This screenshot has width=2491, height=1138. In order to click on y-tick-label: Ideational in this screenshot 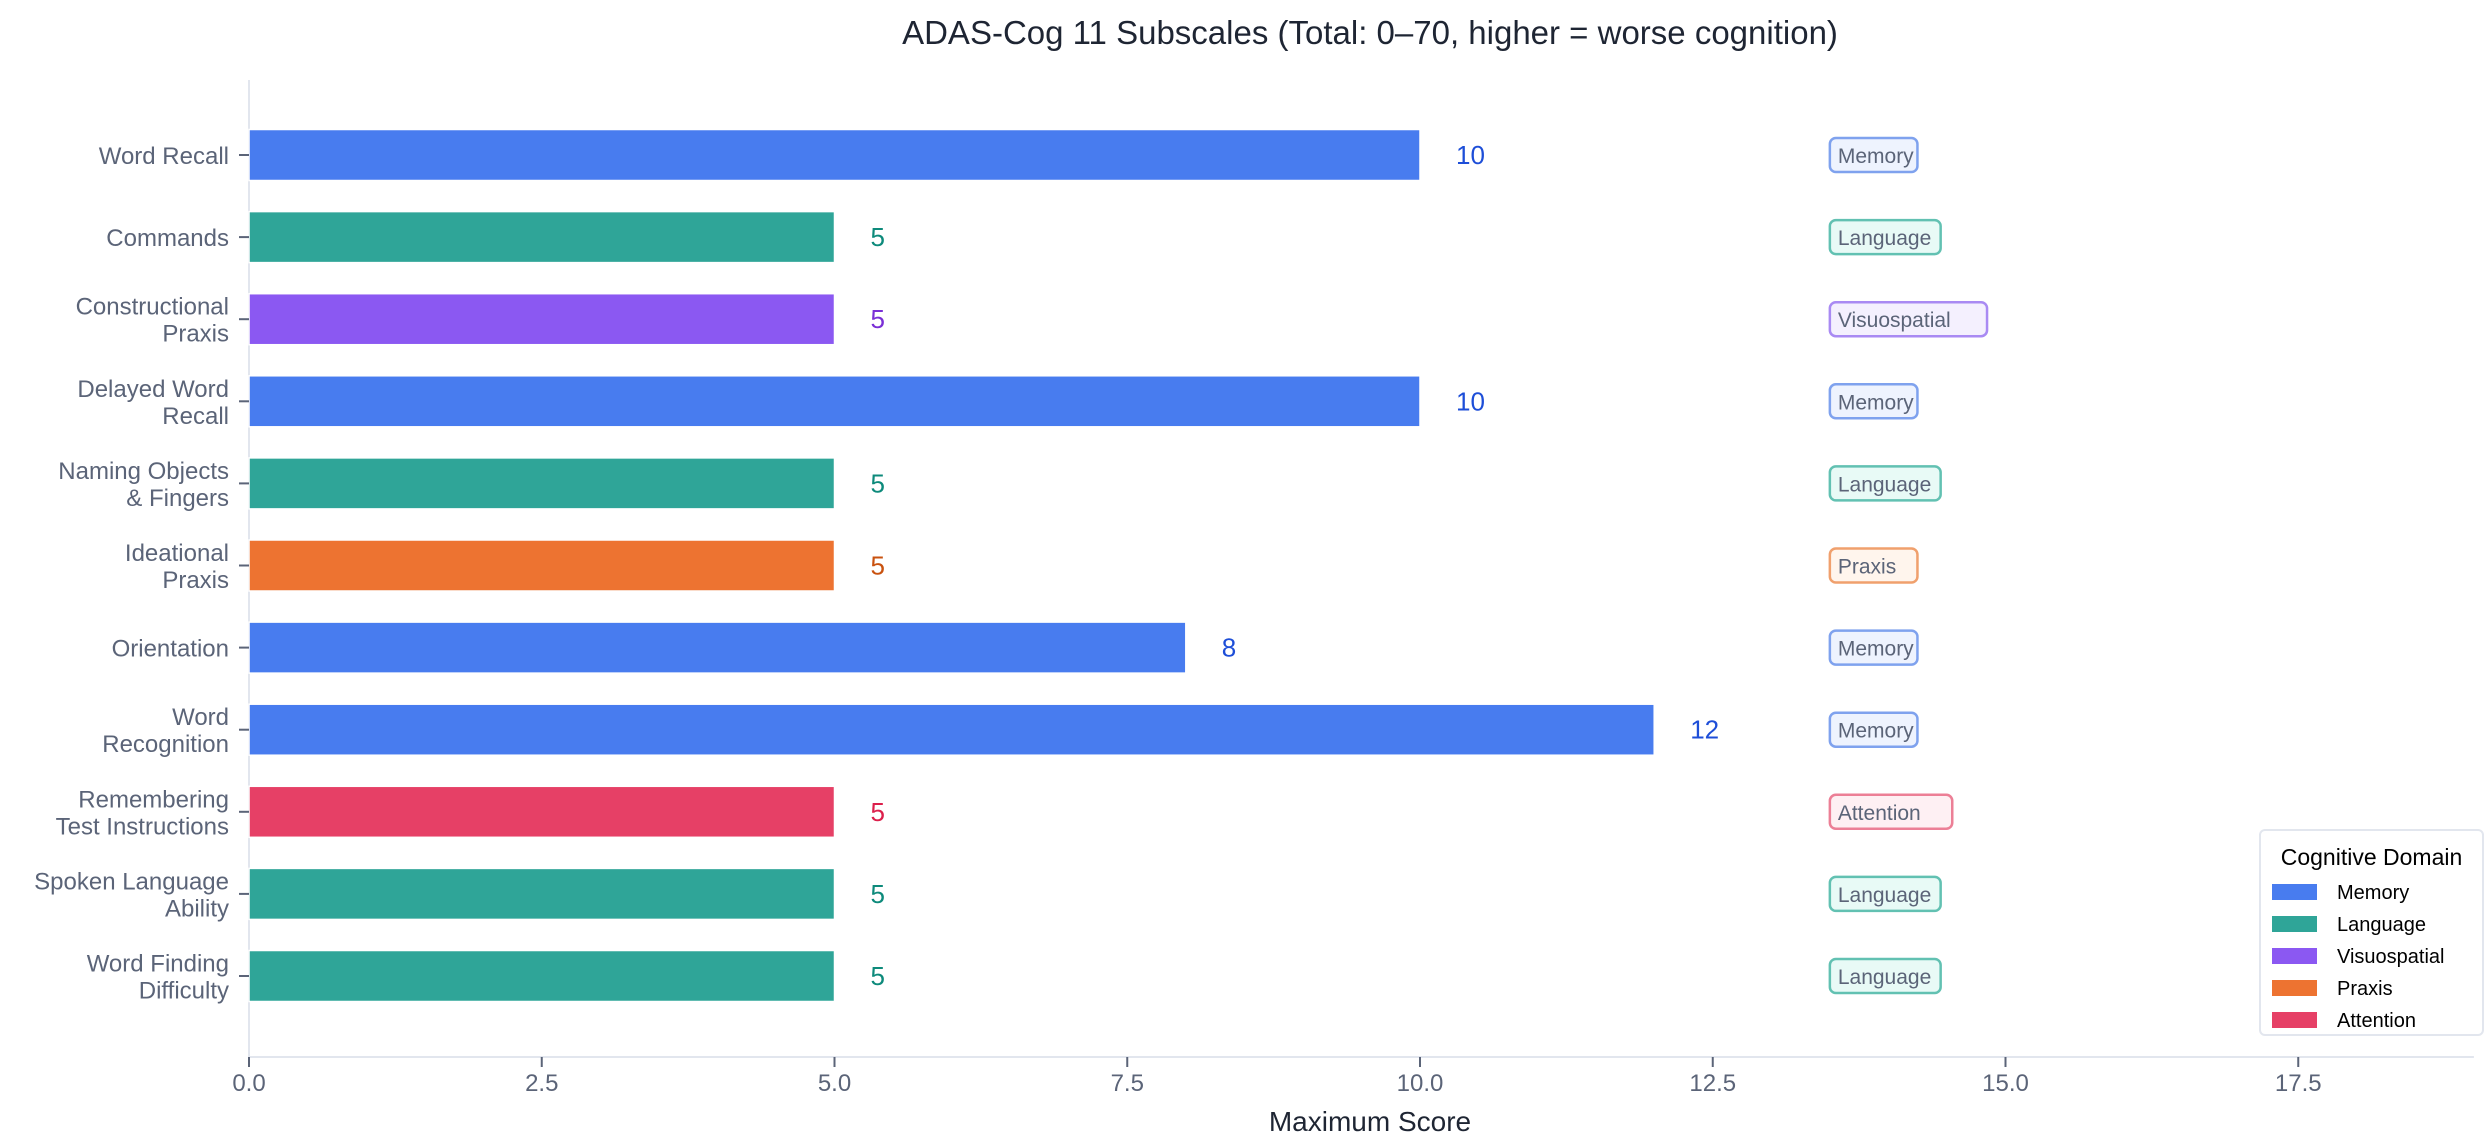, I will do `click(177, 553)`.